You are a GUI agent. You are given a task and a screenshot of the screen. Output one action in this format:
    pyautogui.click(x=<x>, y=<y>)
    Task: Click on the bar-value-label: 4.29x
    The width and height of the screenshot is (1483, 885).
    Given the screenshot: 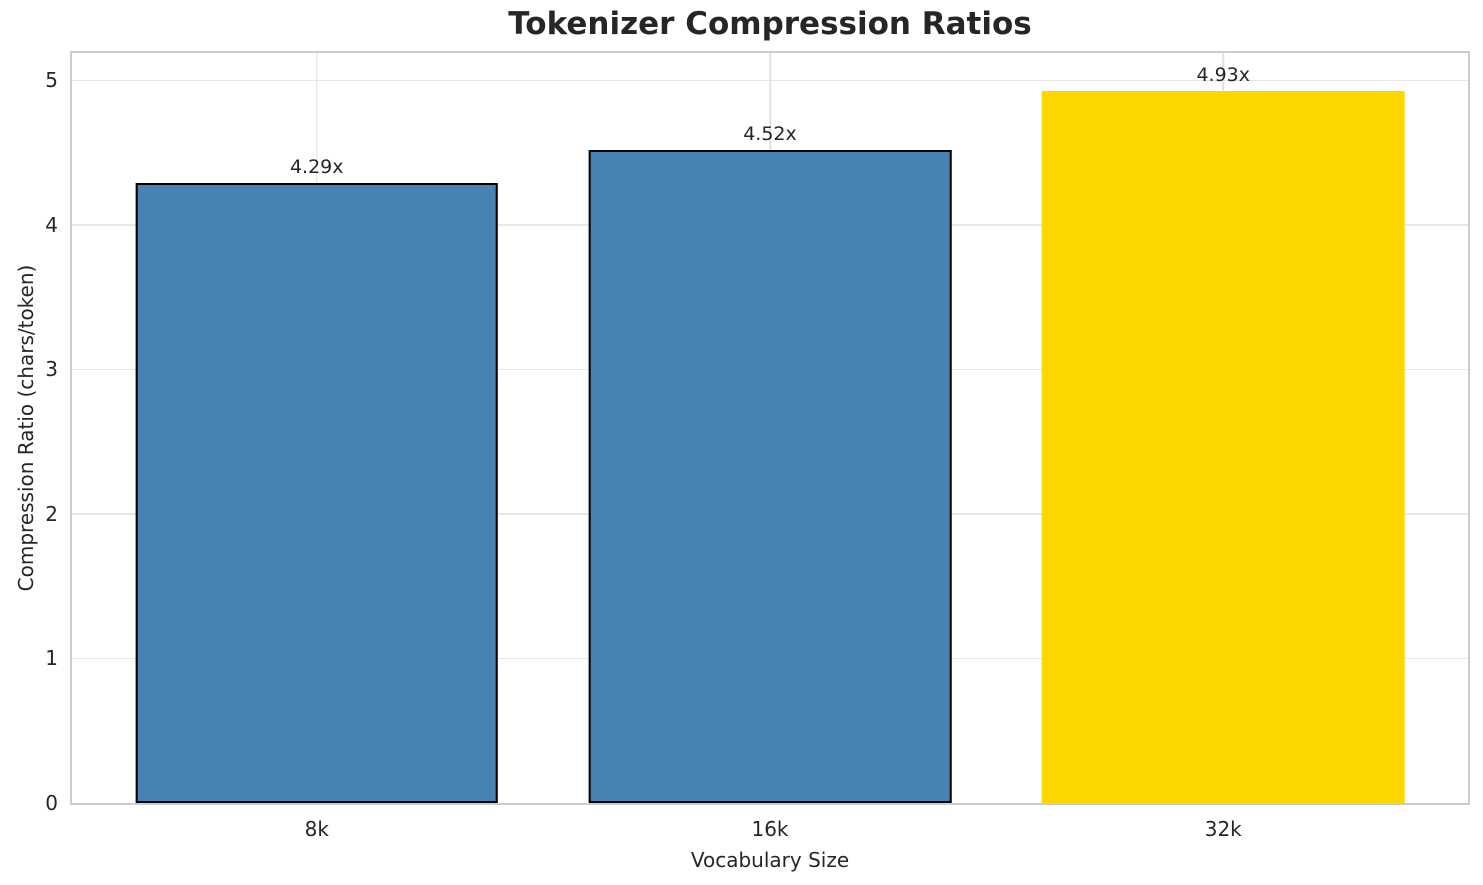 What is the action you would take?
    pyautogui.click(x=316, y=167)
    